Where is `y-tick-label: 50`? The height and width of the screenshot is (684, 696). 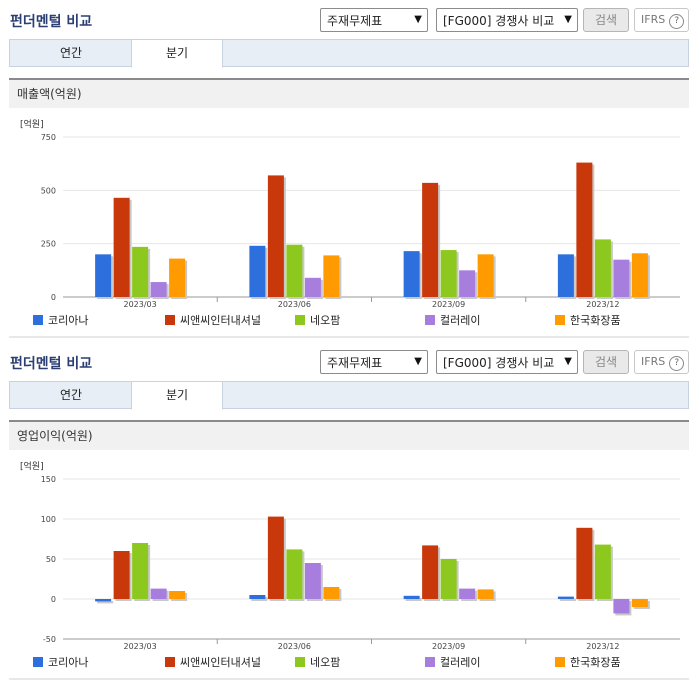
y-tick-label: 50 is located at coordinates (51, 559).